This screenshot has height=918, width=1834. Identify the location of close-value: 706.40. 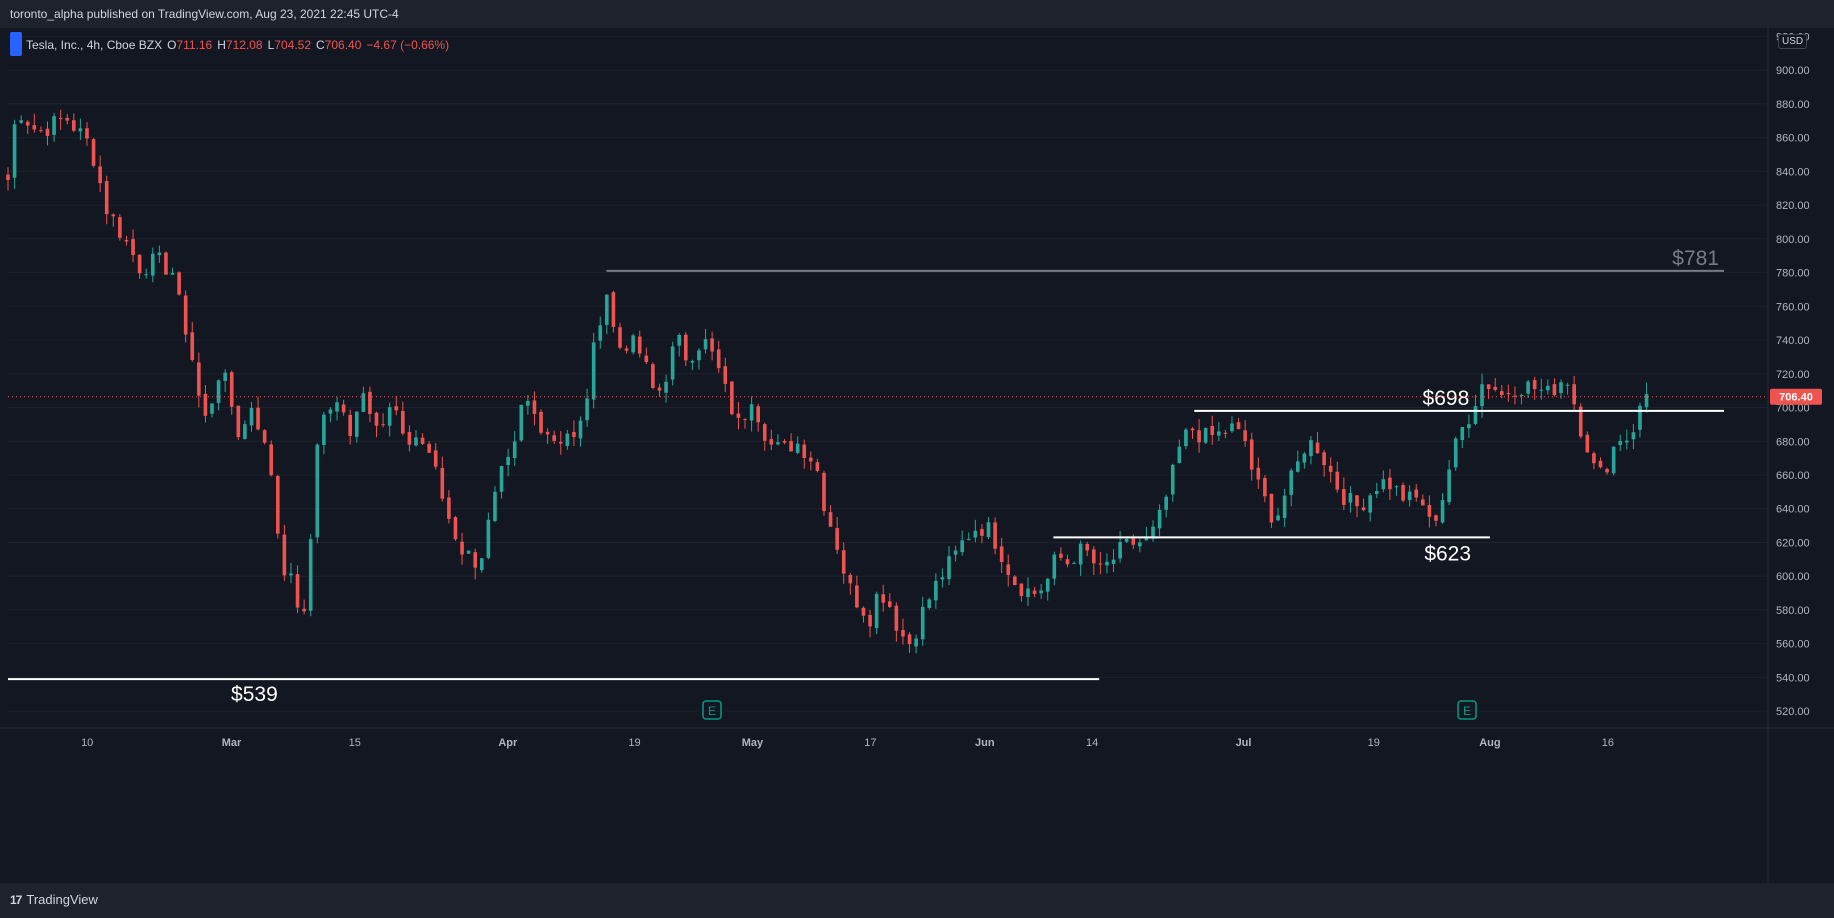
(343, 45).